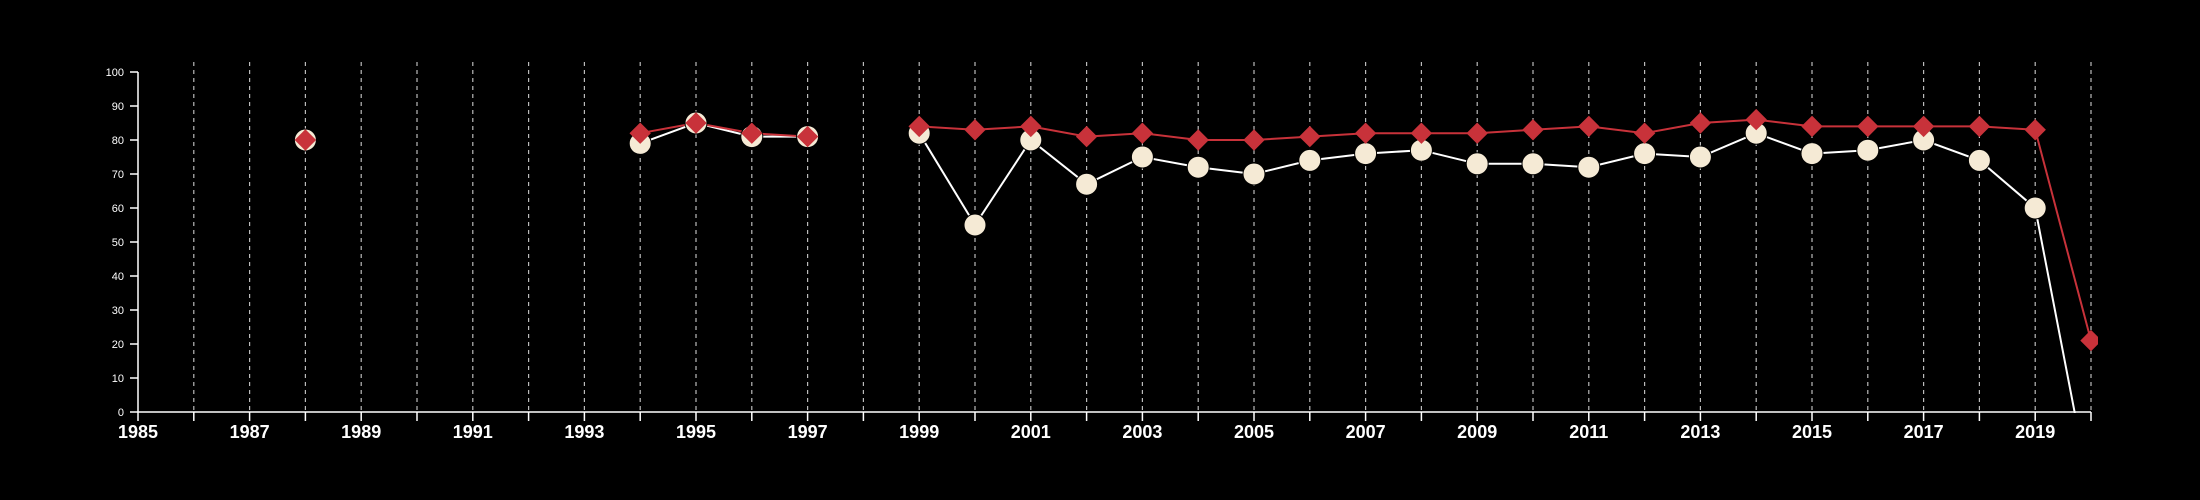  I want to click on x-tick-label: 1995, so click(696, 432).